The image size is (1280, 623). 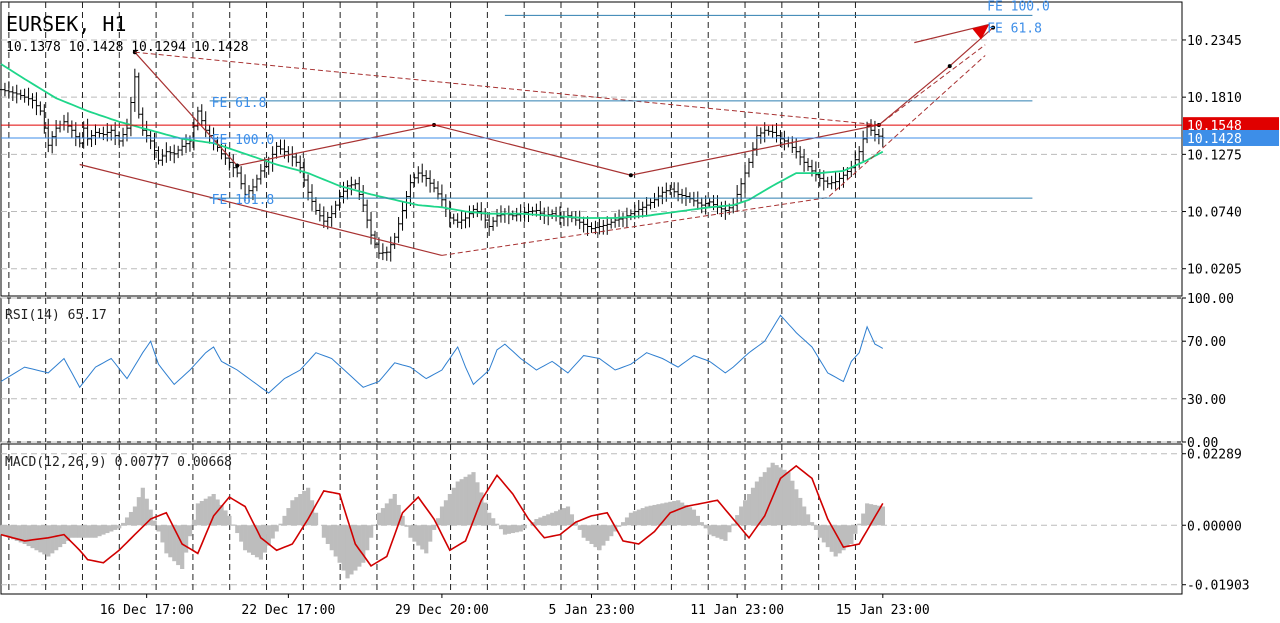 I want to click on x-tick-label-5: 15 Jan 23:00, so click(x=883, y=610).